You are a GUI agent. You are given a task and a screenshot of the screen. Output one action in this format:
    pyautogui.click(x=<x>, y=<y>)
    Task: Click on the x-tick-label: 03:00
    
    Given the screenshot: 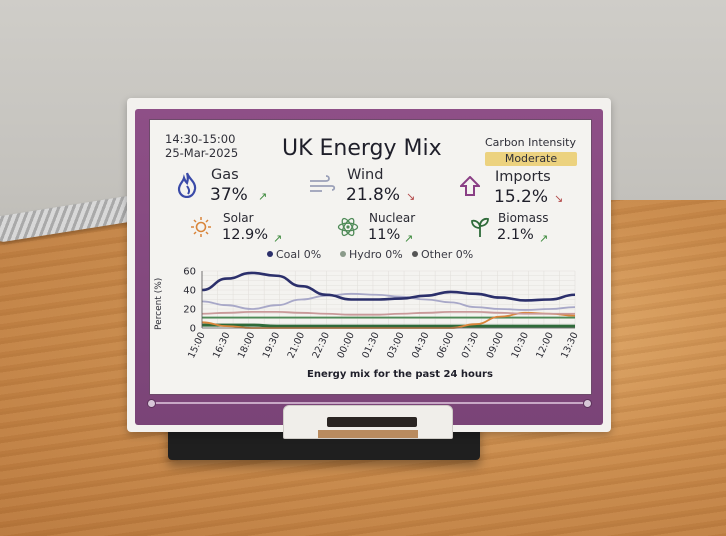 What is the action you would take?
    pyautogui.click(x=396, y=345)
    